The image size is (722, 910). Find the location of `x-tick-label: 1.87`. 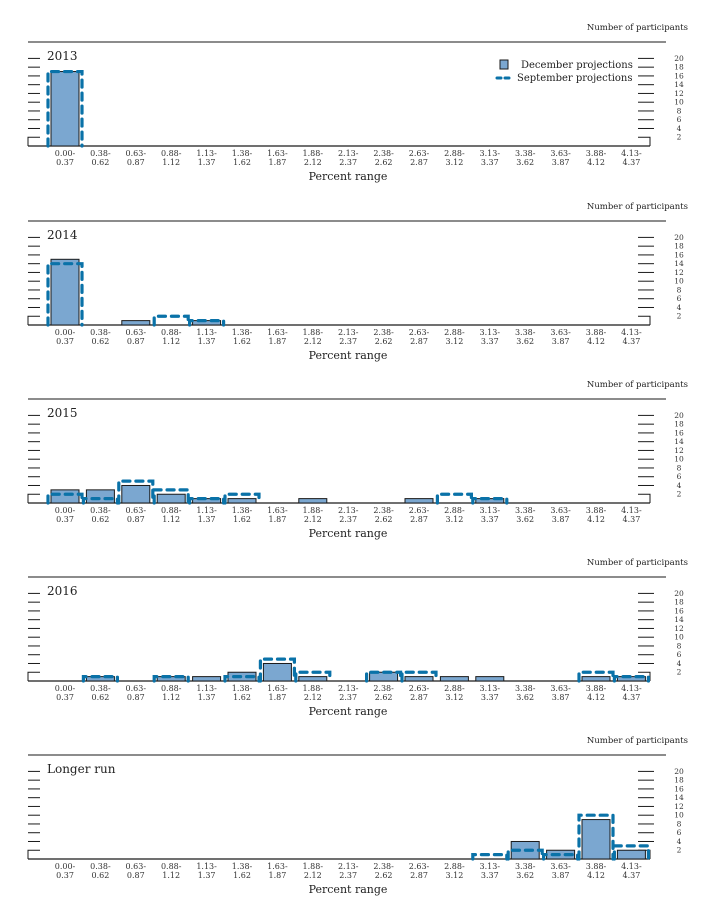

x-tick-label: 1.87 is located at coordinates (277, 341).